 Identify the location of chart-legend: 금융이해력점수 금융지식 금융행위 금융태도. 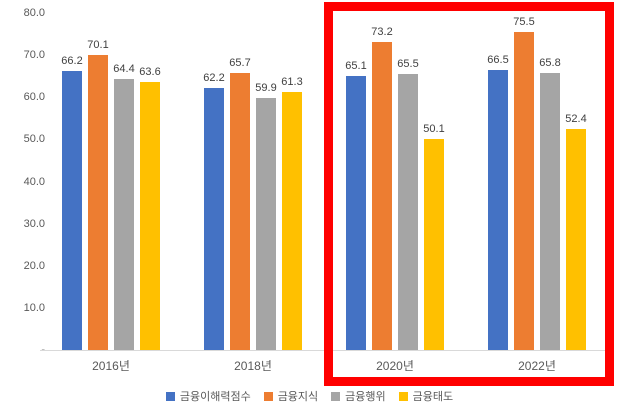
(309, 396).